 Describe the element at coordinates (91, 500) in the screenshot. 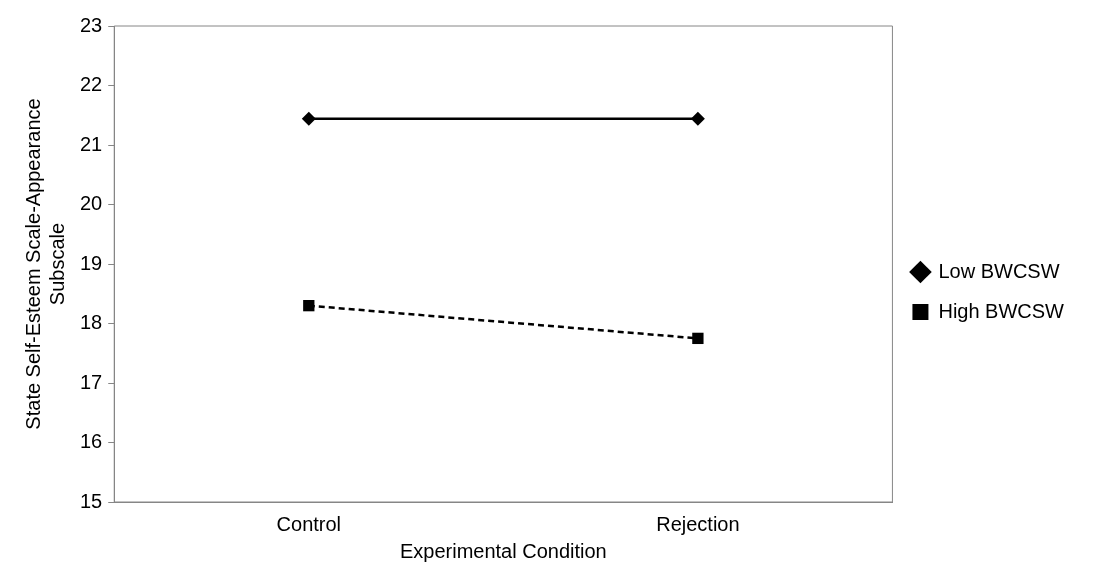

I see `y-tick-label: 15` at that location.